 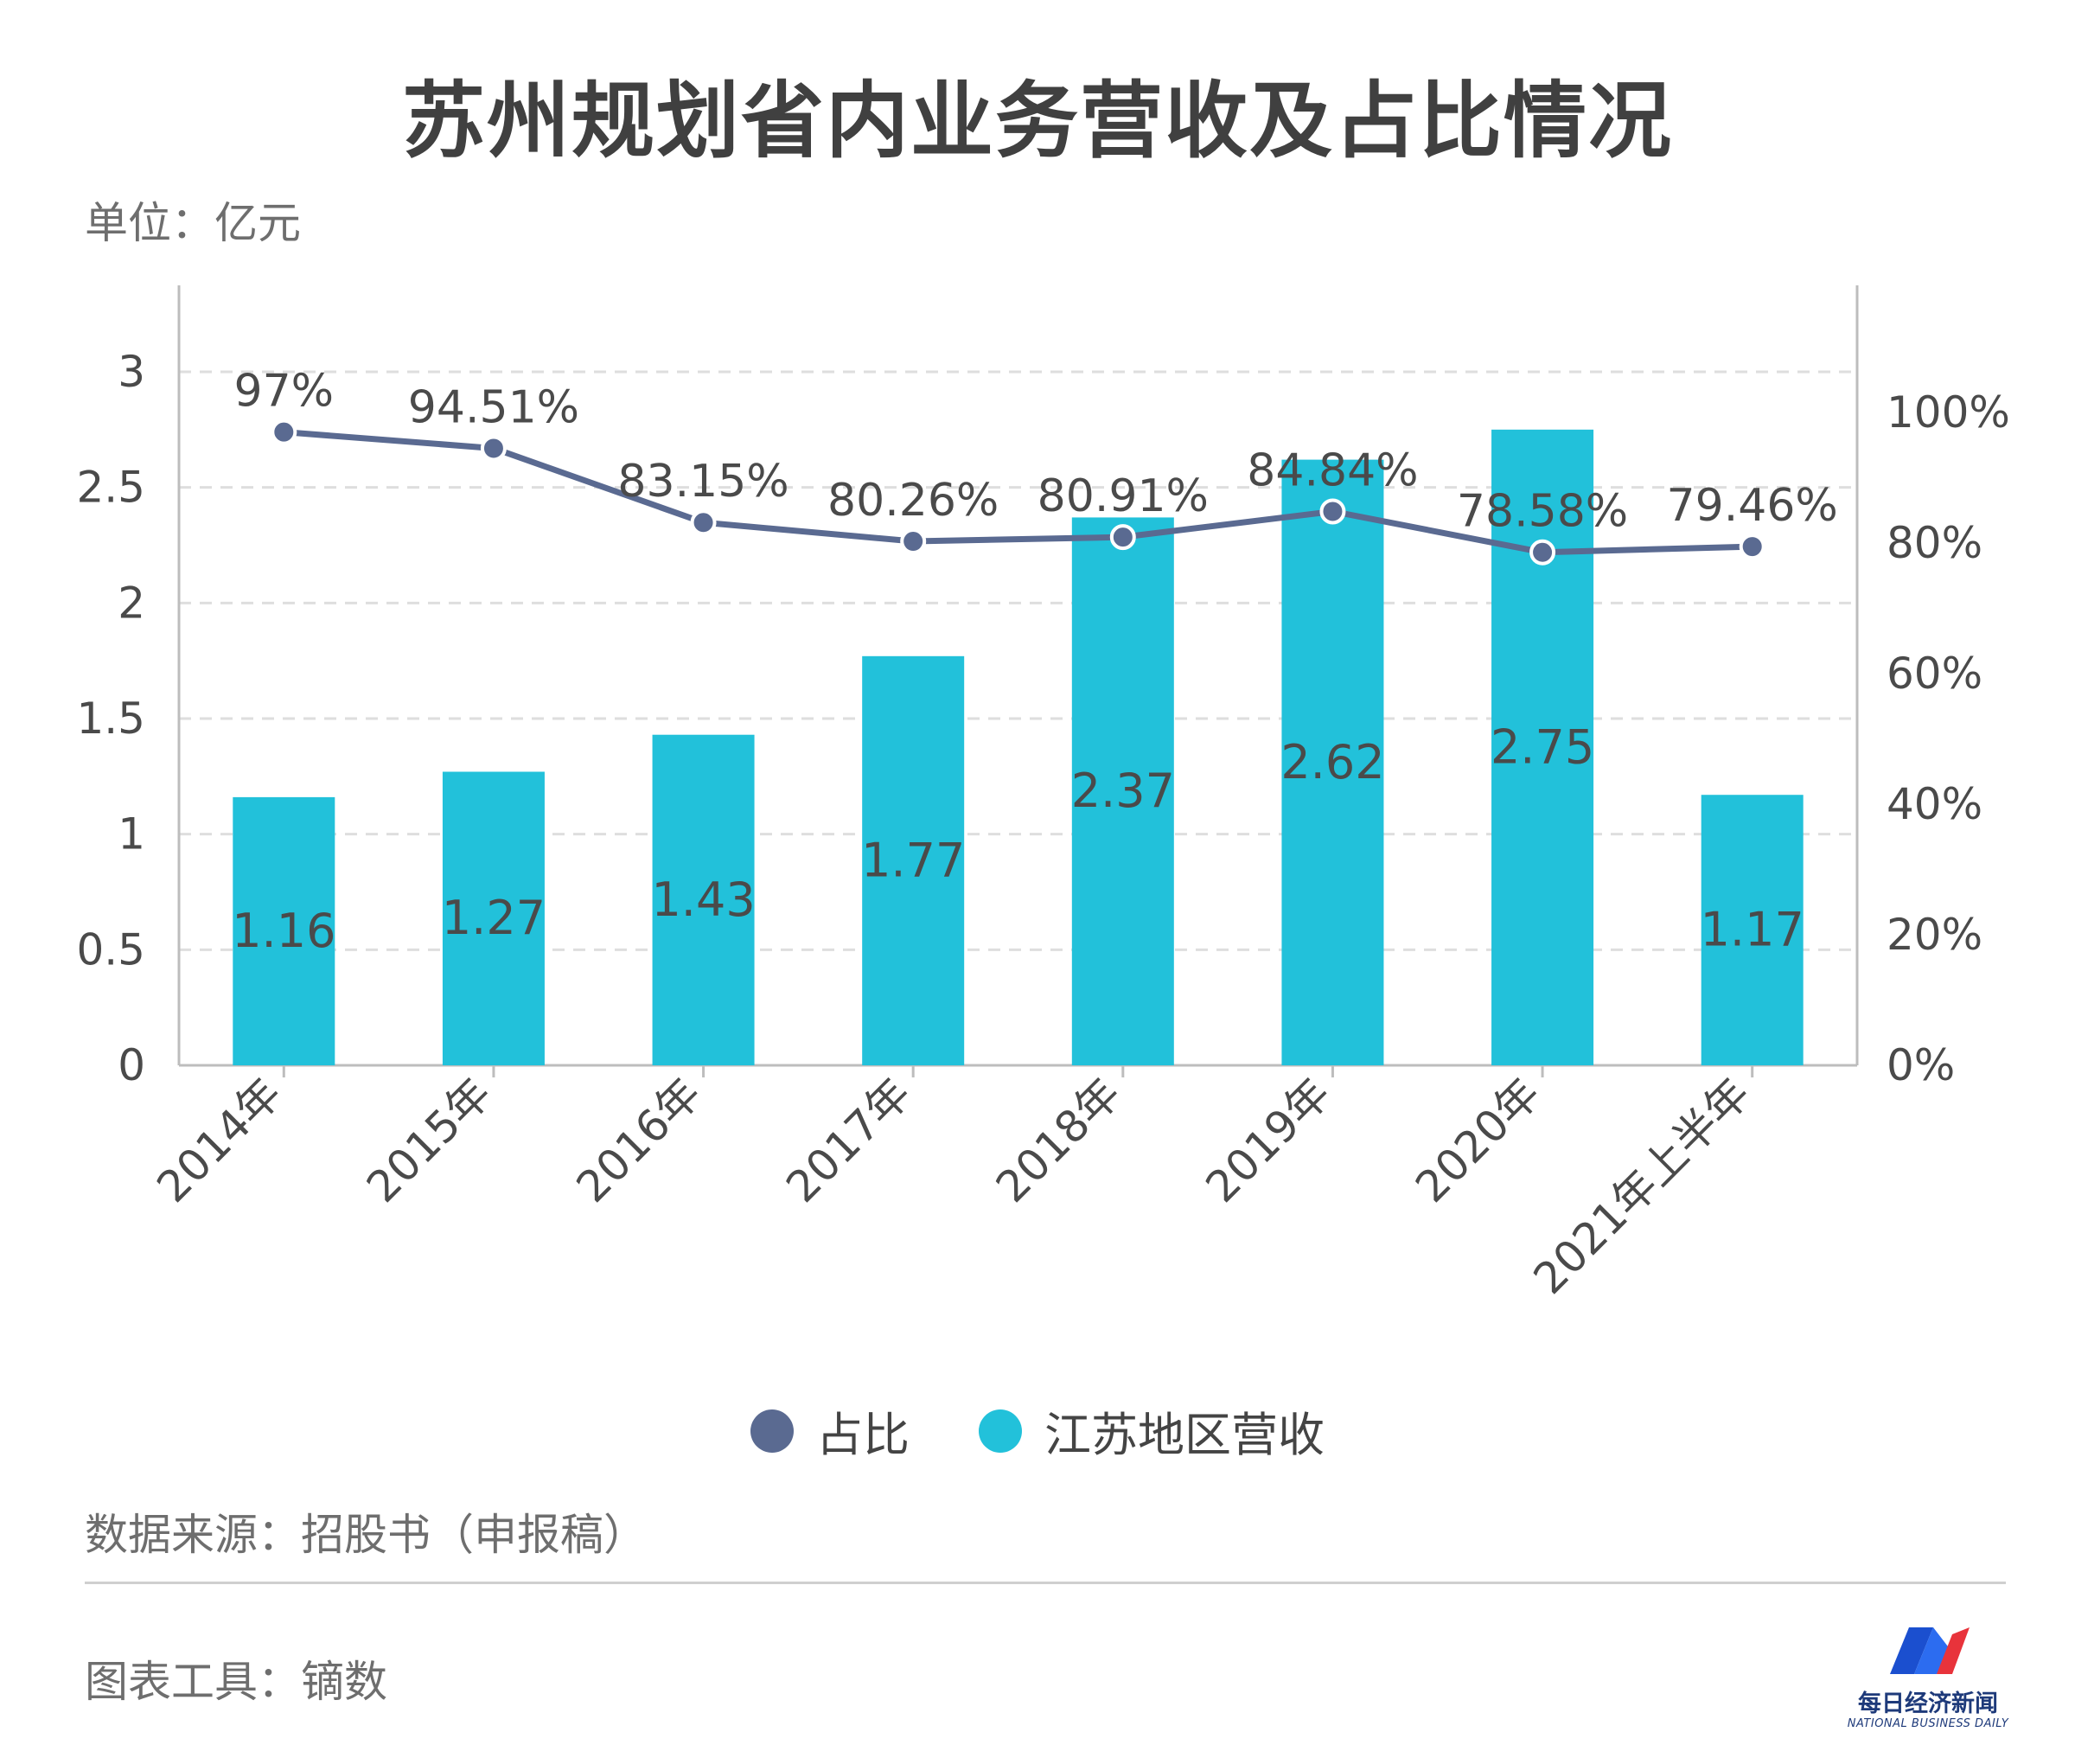 I want to click on x-tick-label: 2016年, so click(x=639, y=1139).